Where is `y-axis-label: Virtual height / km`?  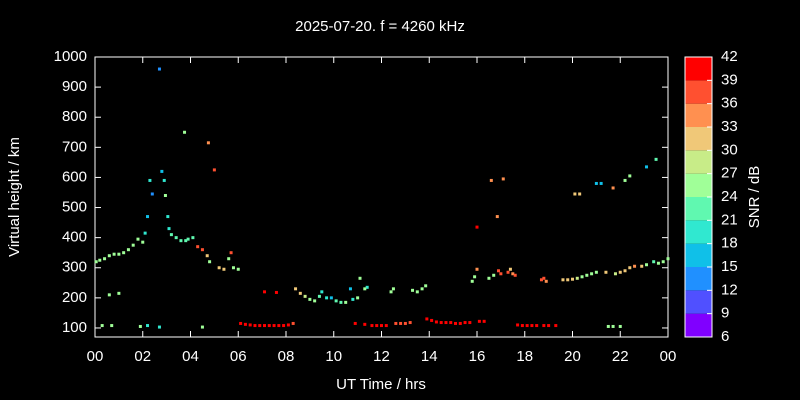
y-axis-label: Virtual height / km is located at coordinates (14, 197).